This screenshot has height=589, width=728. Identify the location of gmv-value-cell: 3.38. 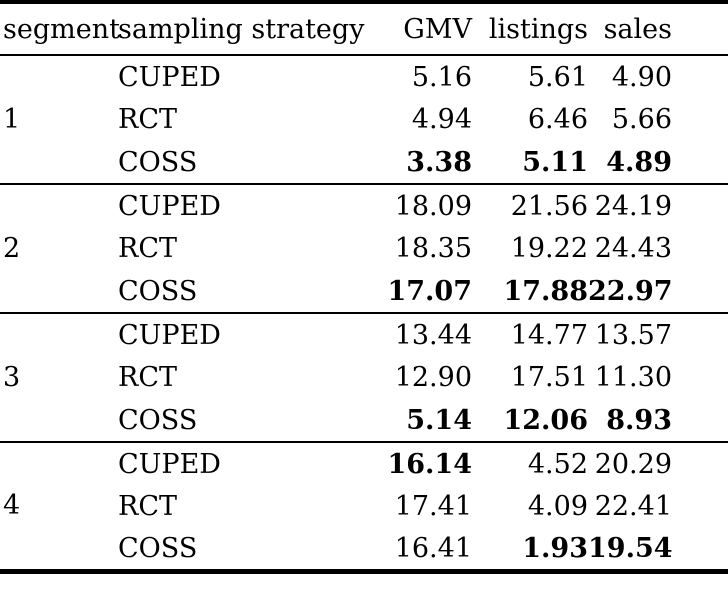
(439, 162).